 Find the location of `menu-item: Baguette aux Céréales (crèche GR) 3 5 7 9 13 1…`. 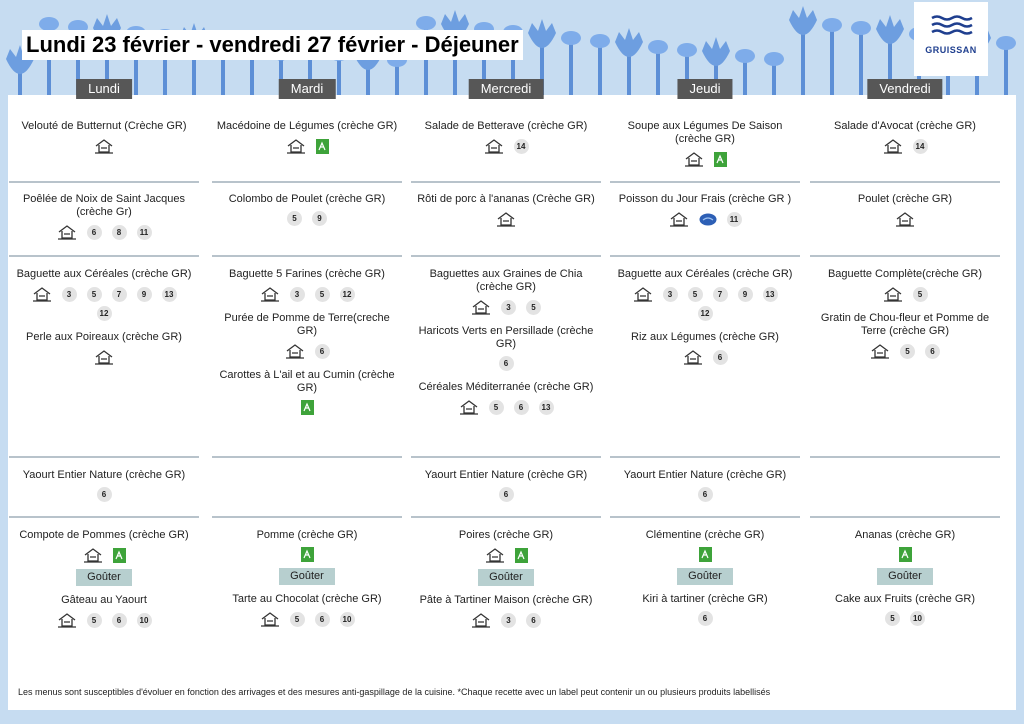

menu-item: Baguette aux Céréales (crèche GR) 3 5 7 9 13 1… is located at coordinates (705, 294).